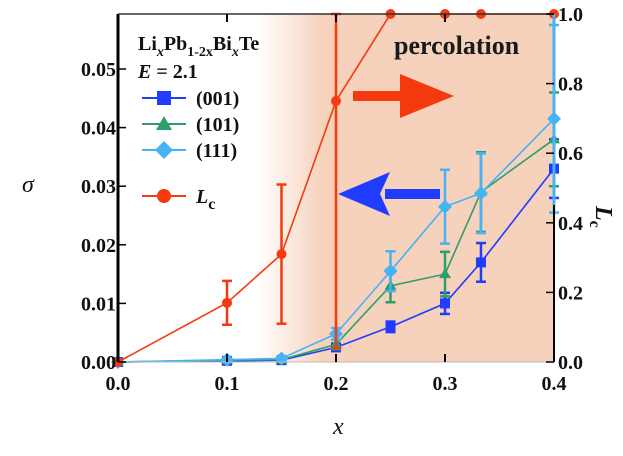 The height and width of the screenshot is (456, 623). I want to click on legend-title-formula: LixPb1-2xBixTe, so click(198, 46).